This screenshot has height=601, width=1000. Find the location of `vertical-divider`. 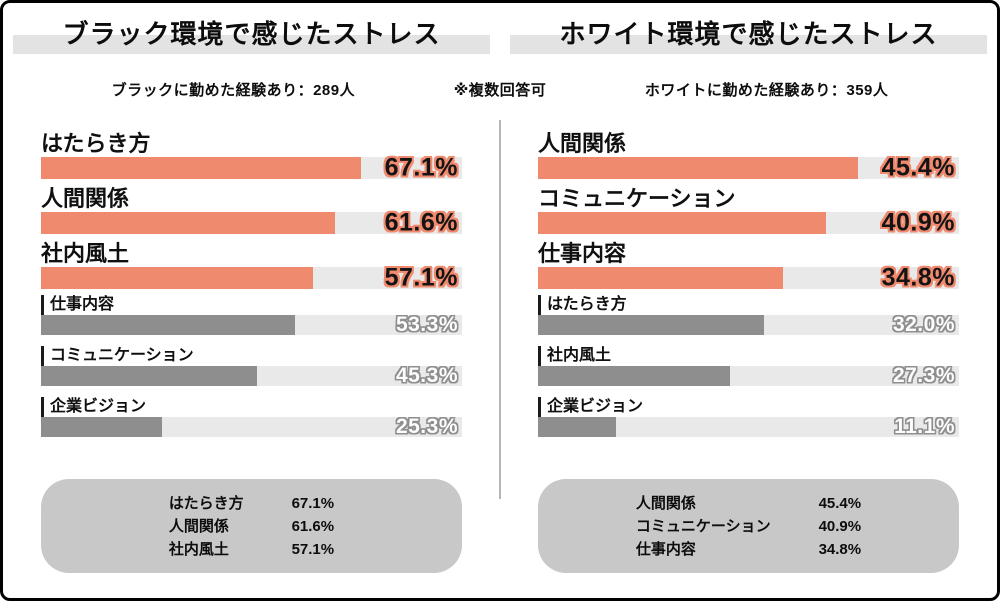

vertical-divider is located at coordinates (500, 309).